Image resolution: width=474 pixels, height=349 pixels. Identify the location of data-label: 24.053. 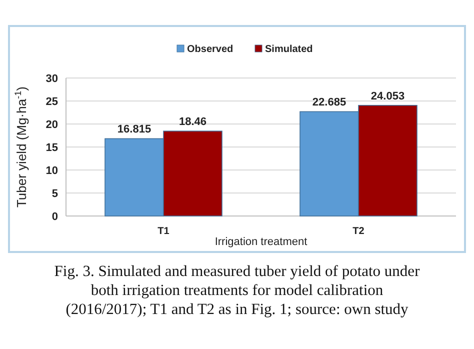
(387, 96).